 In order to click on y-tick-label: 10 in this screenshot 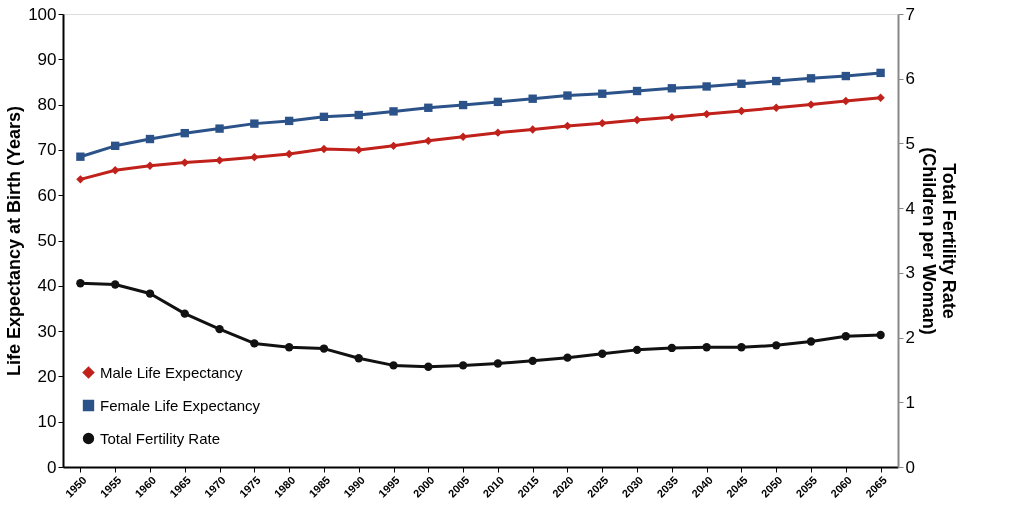, I will do `click(47, 422)`.